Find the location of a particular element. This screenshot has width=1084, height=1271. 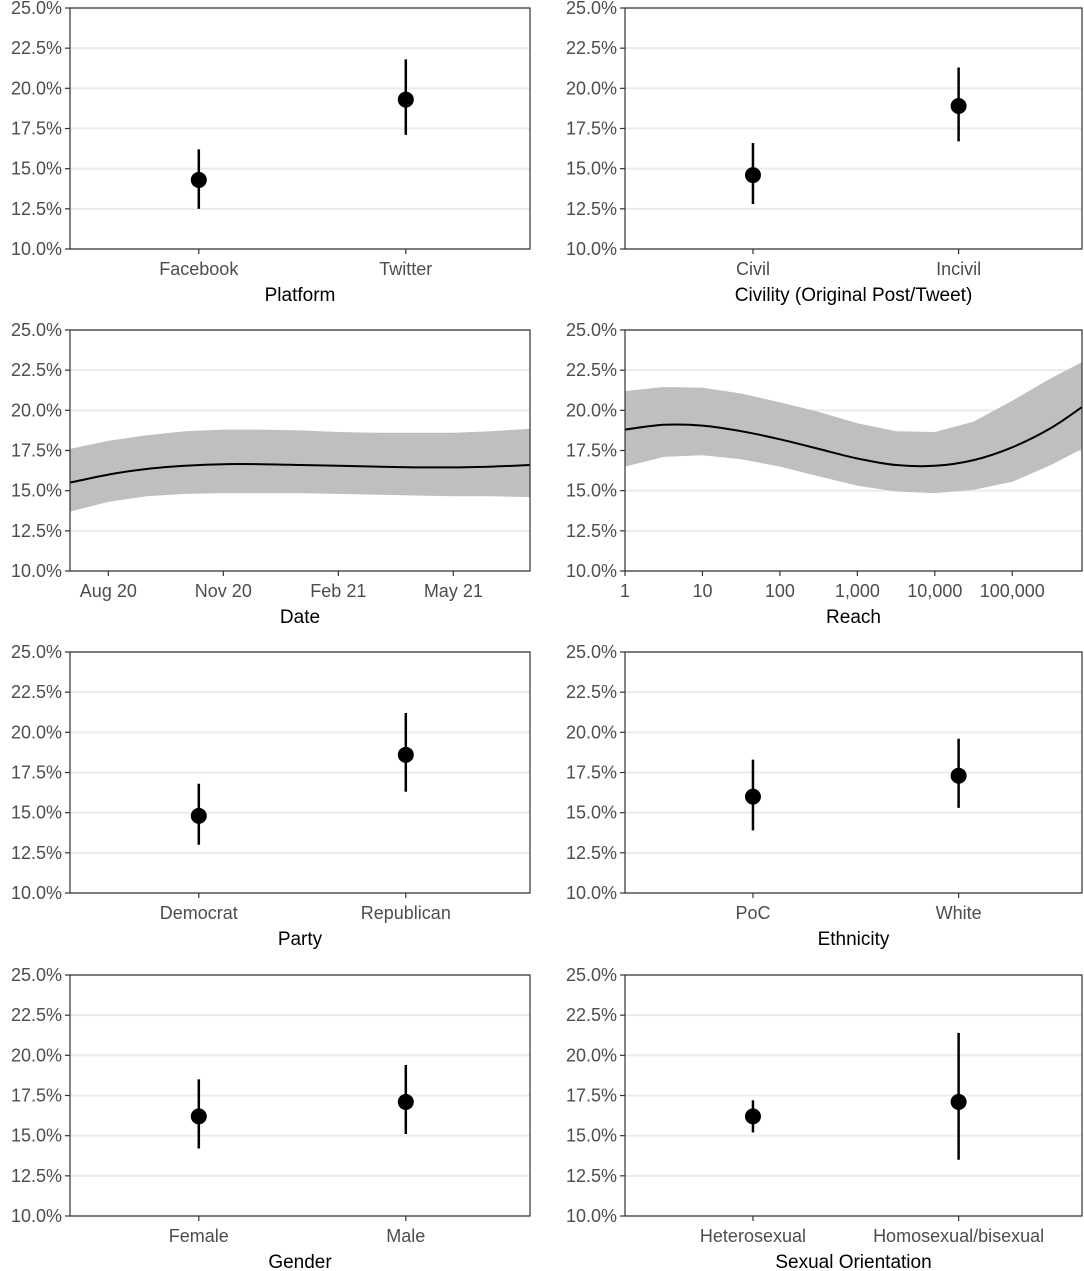

x-tick-label: Nov 20 is located at coordinates (223, 591).